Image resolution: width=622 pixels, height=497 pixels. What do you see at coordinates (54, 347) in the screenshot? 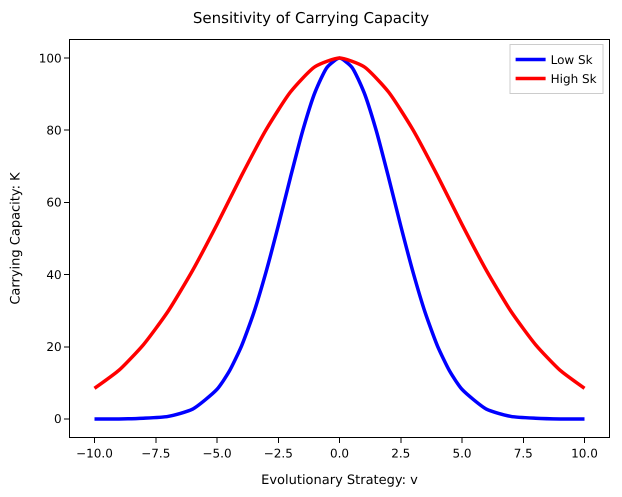
I see `y-tick-label: 20` at bounding box center [54, 347].